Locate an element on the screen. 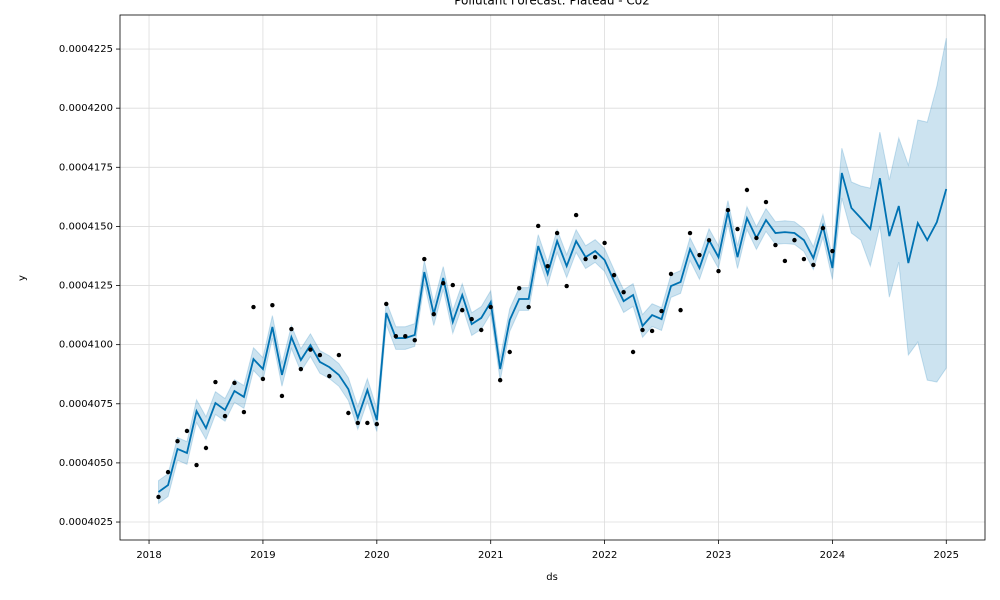 The image size is (1000, 600). y-tick-label: 0.0004050 is located at coordinates (86, 463).